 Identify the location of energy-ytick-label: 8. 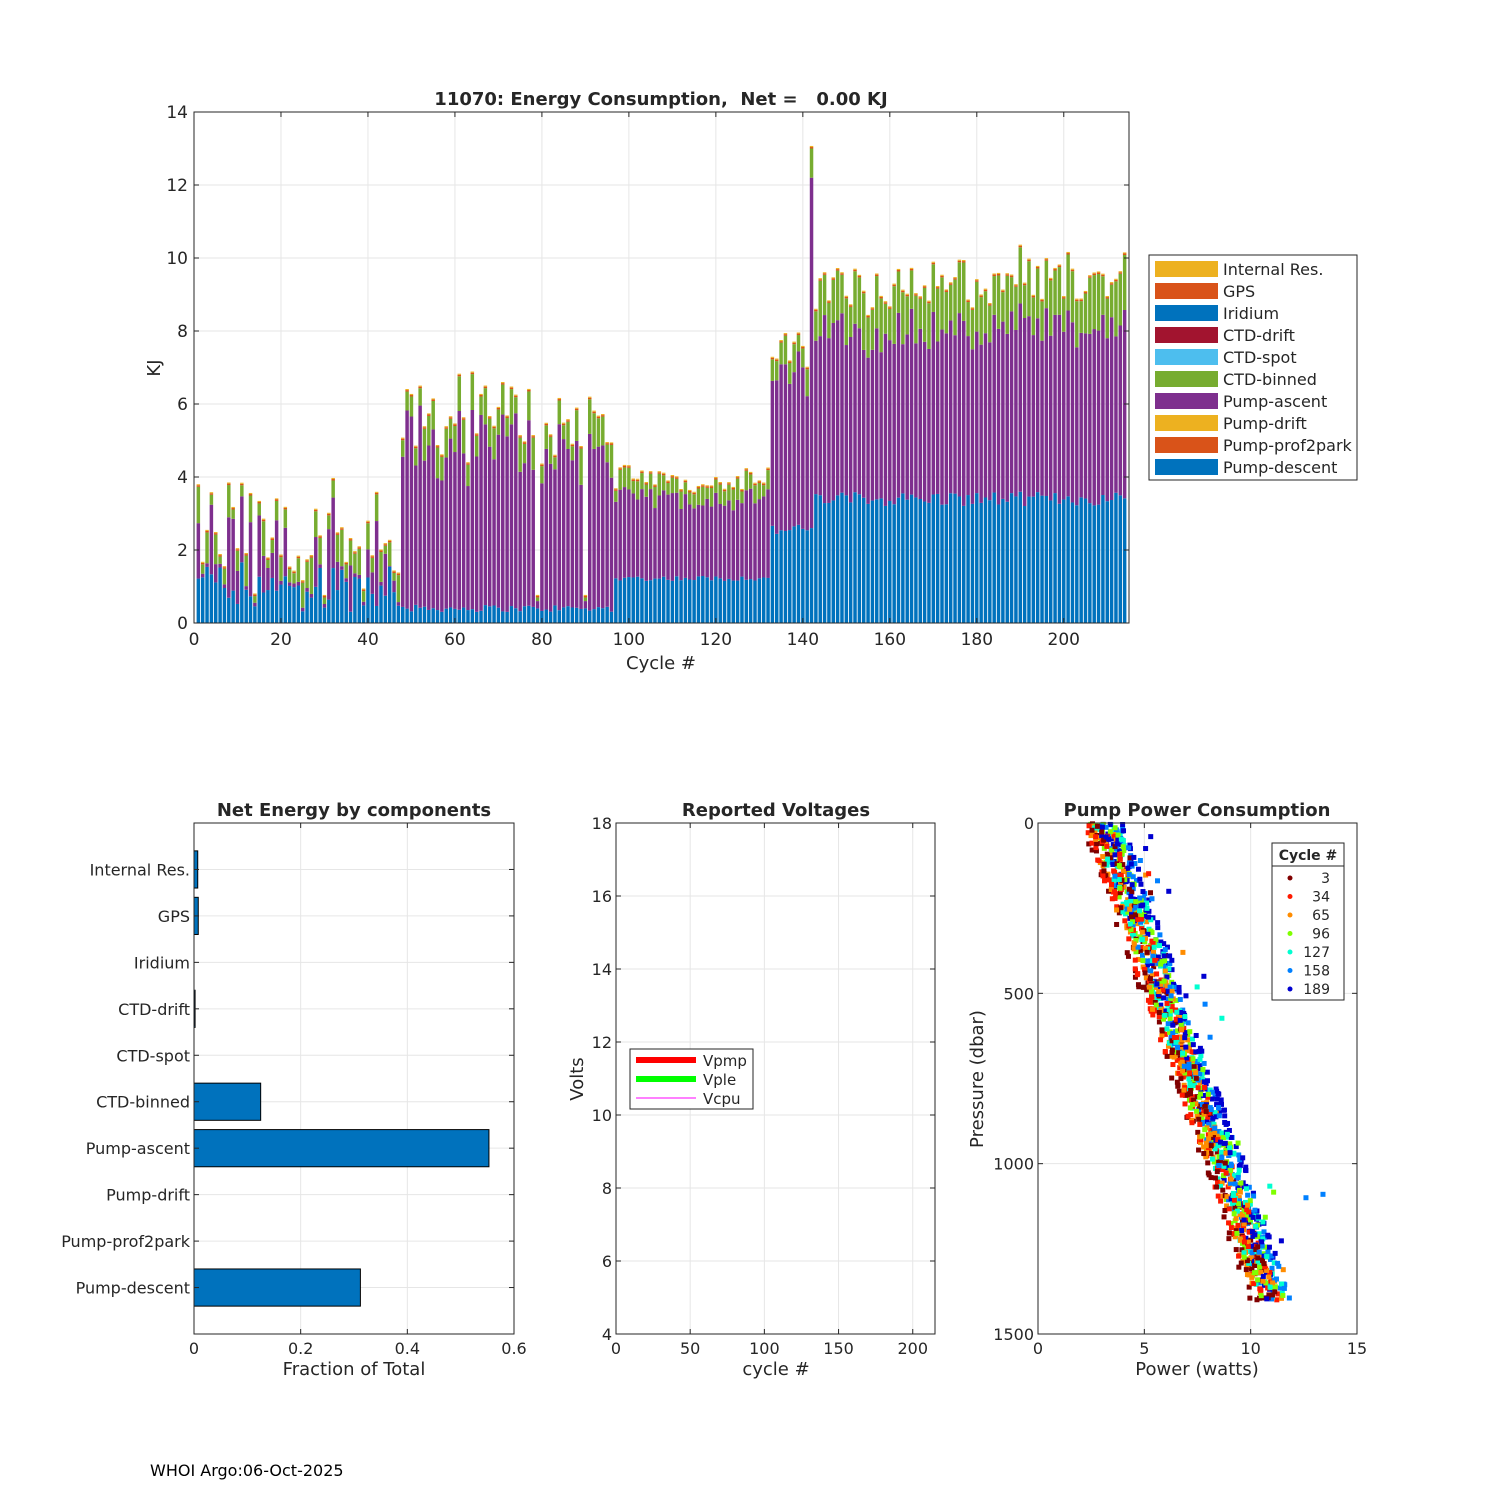
(182, 332).